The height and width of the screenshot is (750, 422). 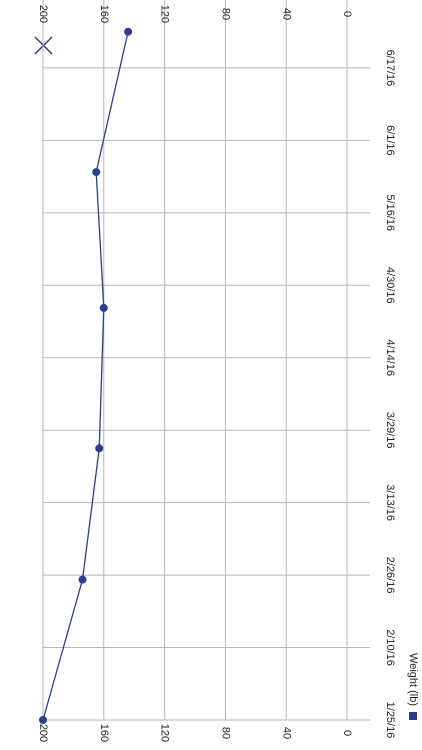 What do you see at coordinates (413, 679) in the screenshot?
I see `legend-label: Weight (lb)` at bounding box center [413, 679].